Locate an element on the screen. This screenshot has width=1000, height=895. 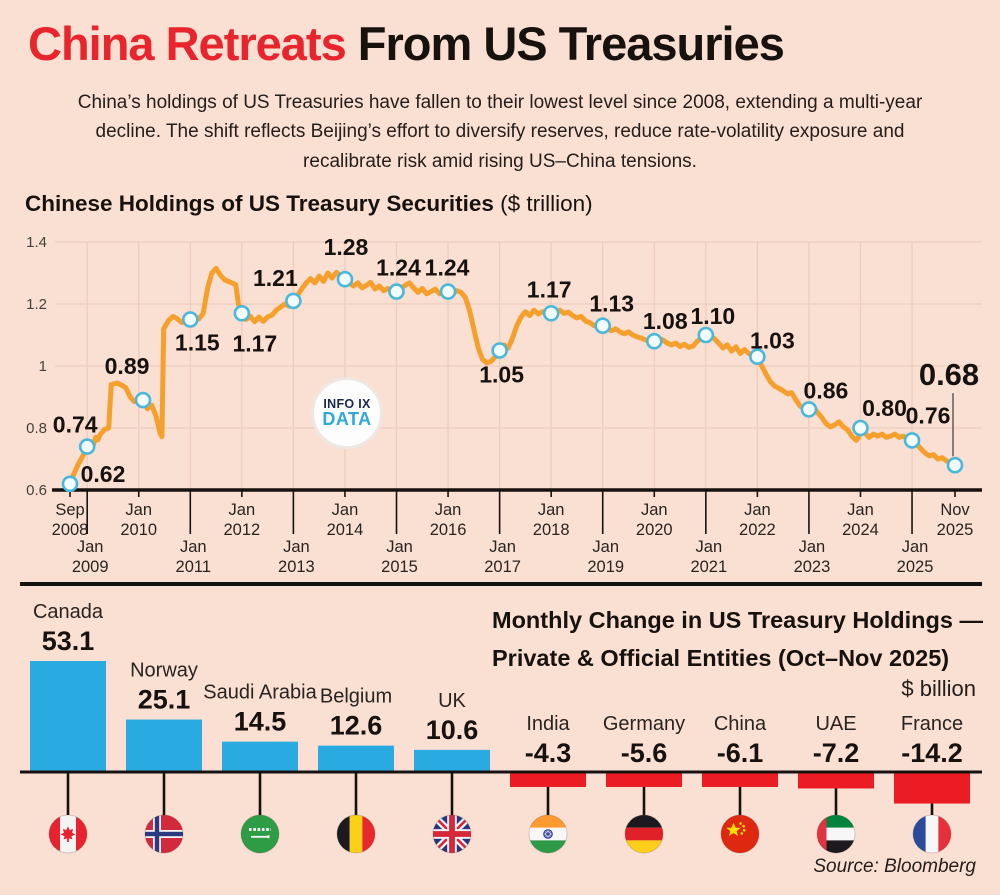
x-tick-label: 2012 is located at coordinates (241, 530).